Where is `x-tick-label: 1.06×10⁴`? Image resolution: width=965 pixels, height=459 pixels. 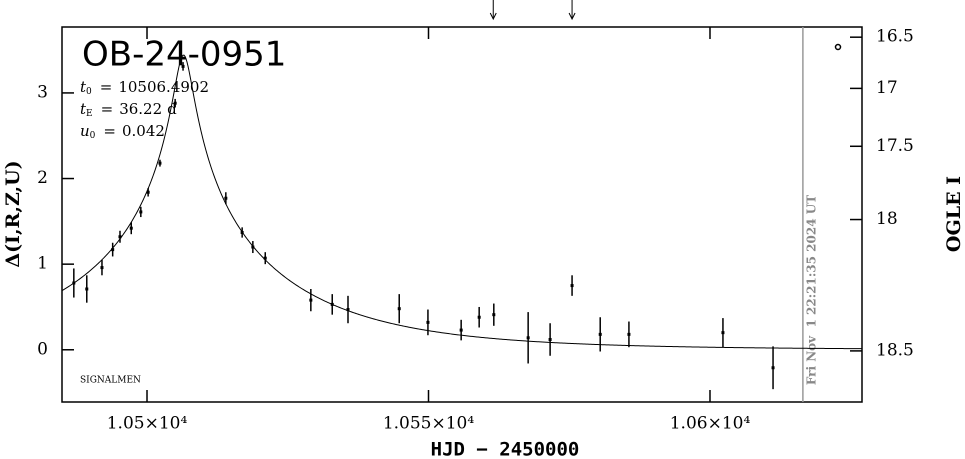
x-tick-label: 1.06×10⁴ is located at coordinates (710, 424).